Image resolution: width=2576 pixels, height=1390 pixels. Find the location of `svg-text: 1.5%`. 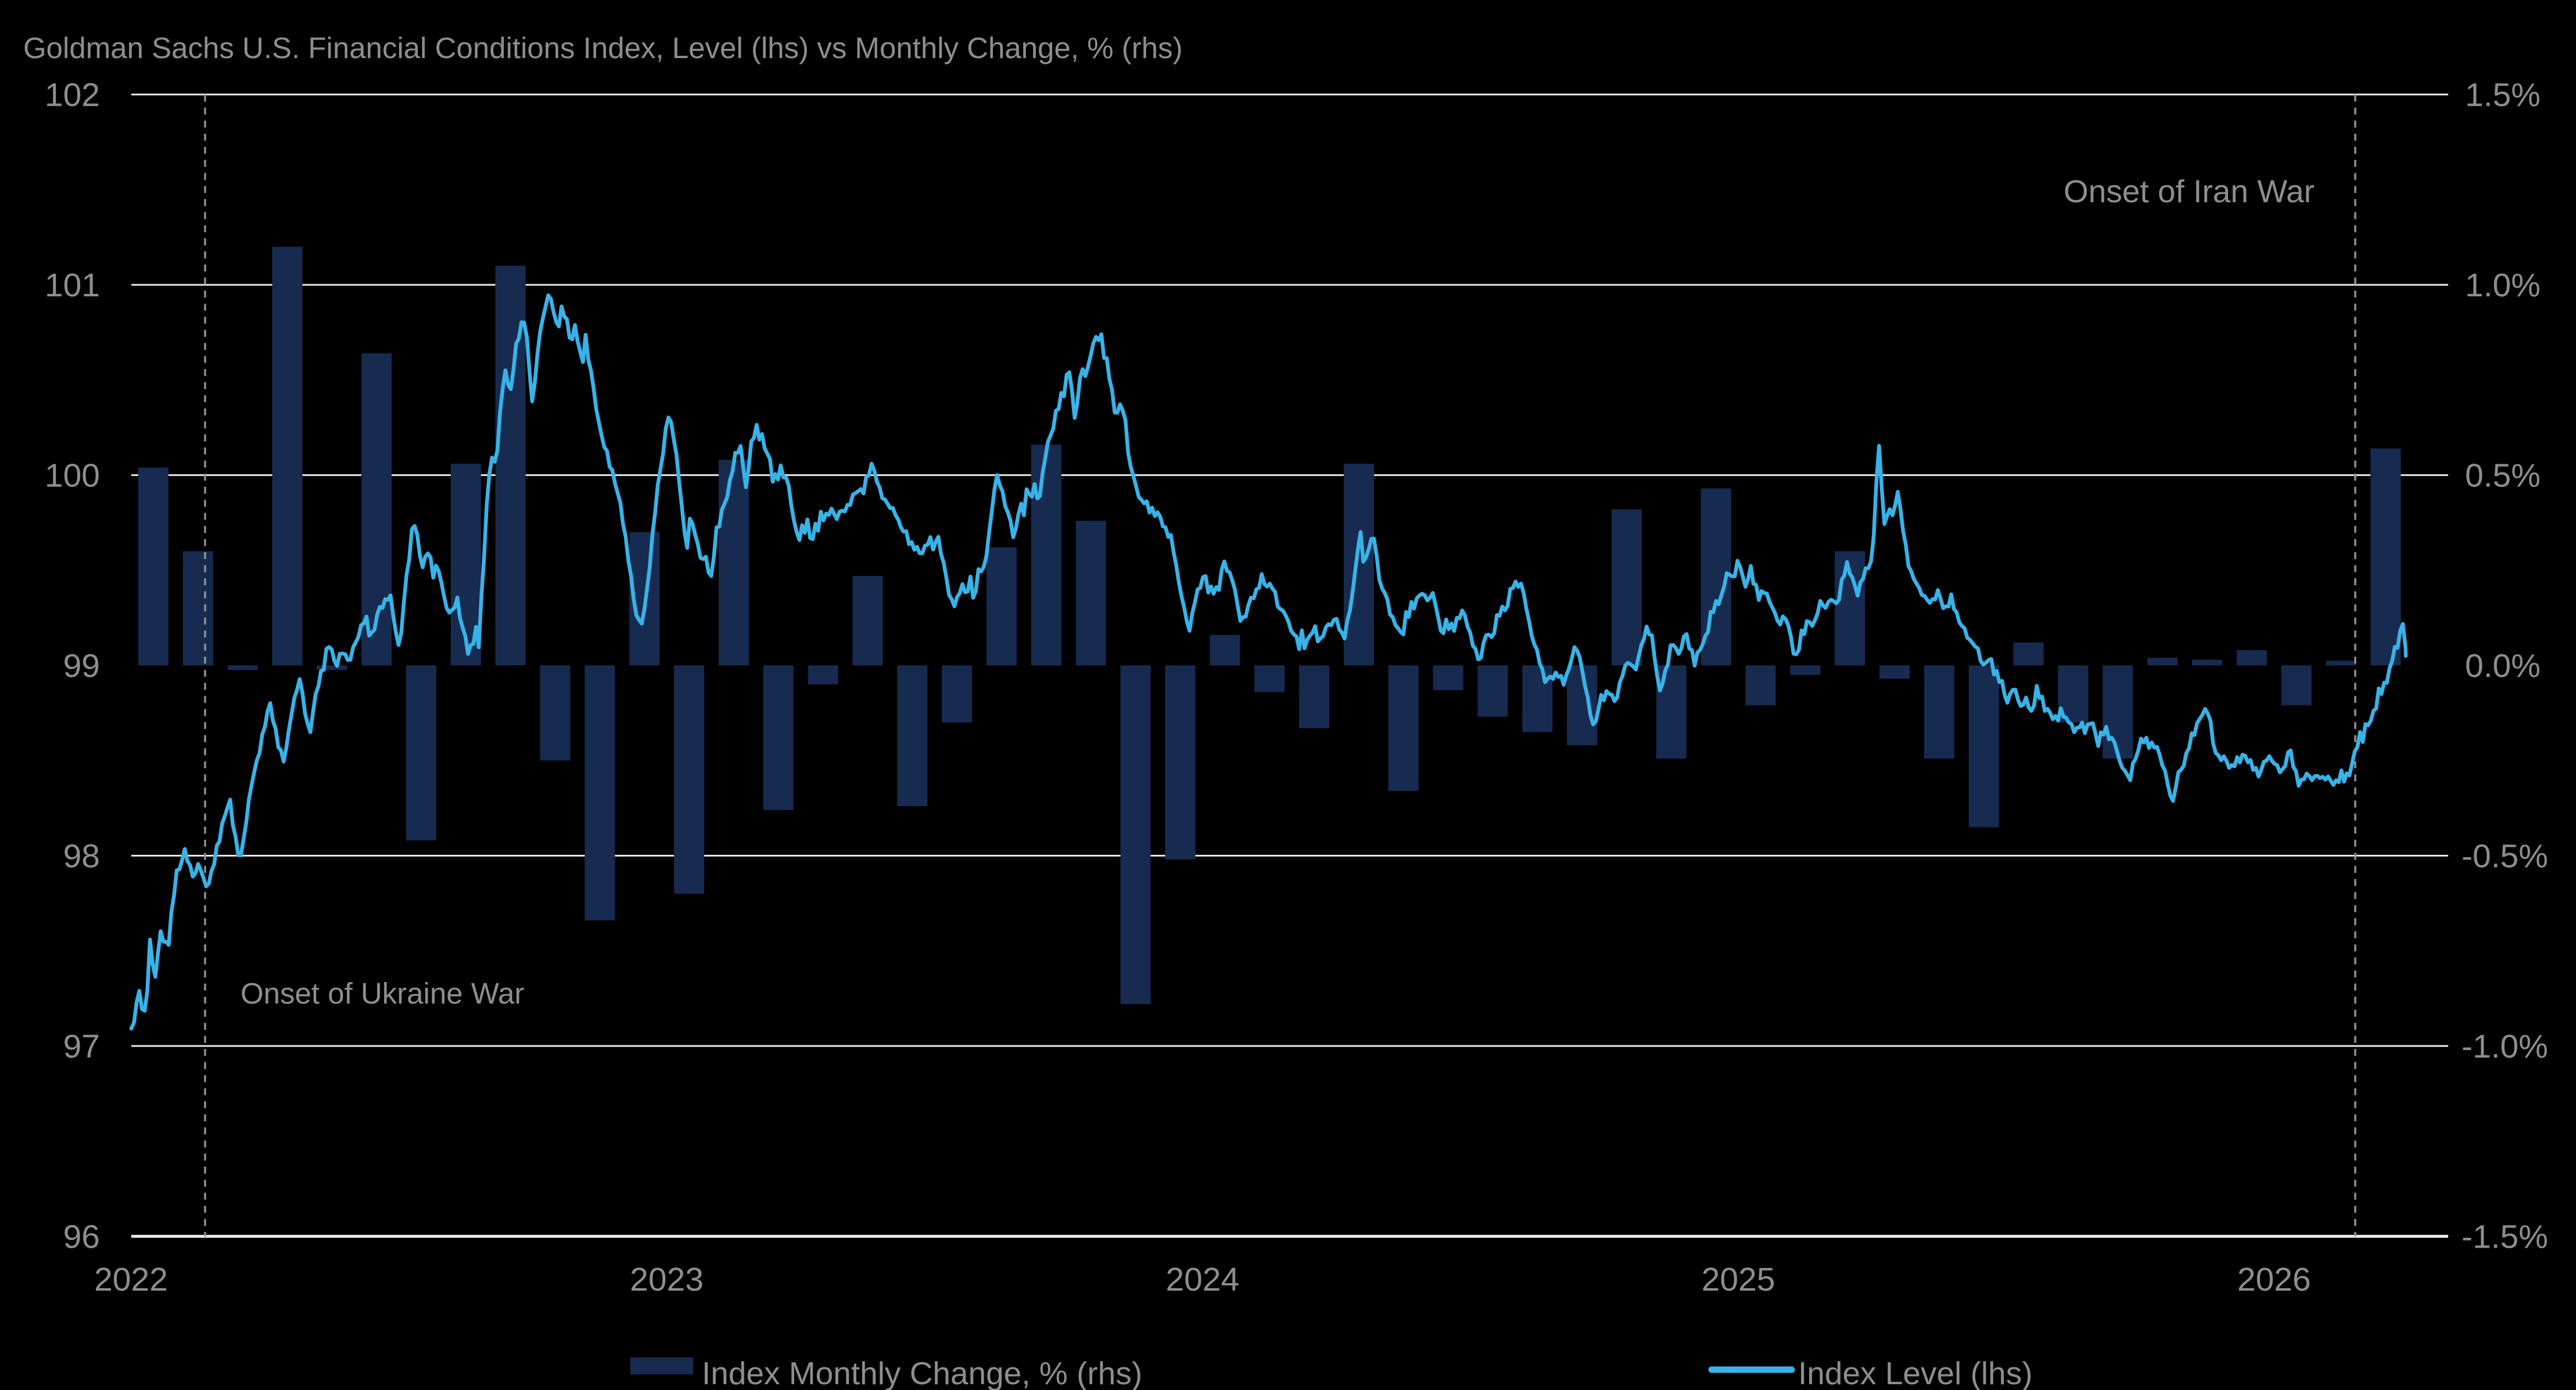

svg-text: 1.5% is located at coordinates (2503, 95).